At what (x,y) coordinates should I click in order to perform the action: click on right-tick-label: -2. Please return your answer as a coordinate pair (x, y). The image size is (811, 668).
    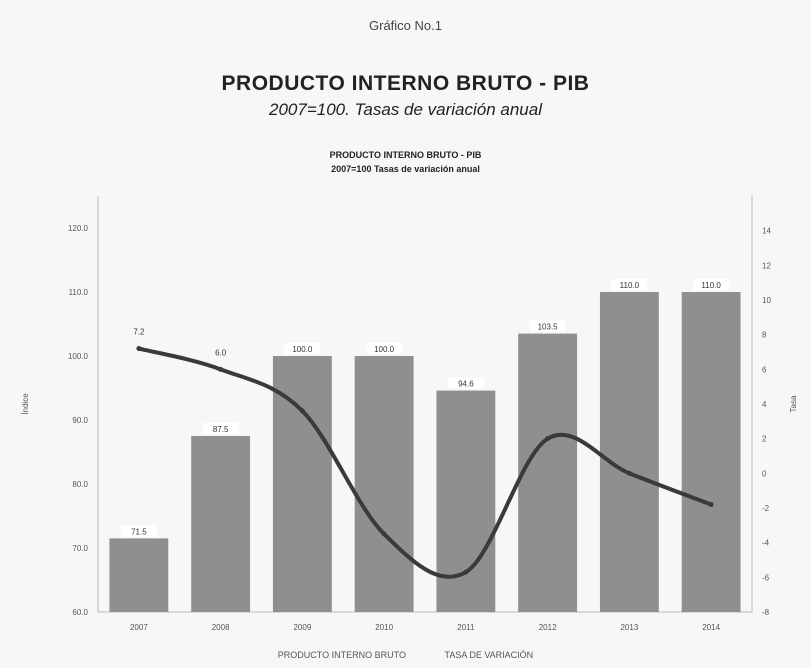
    Looking at the image, I should click on (766, 508).